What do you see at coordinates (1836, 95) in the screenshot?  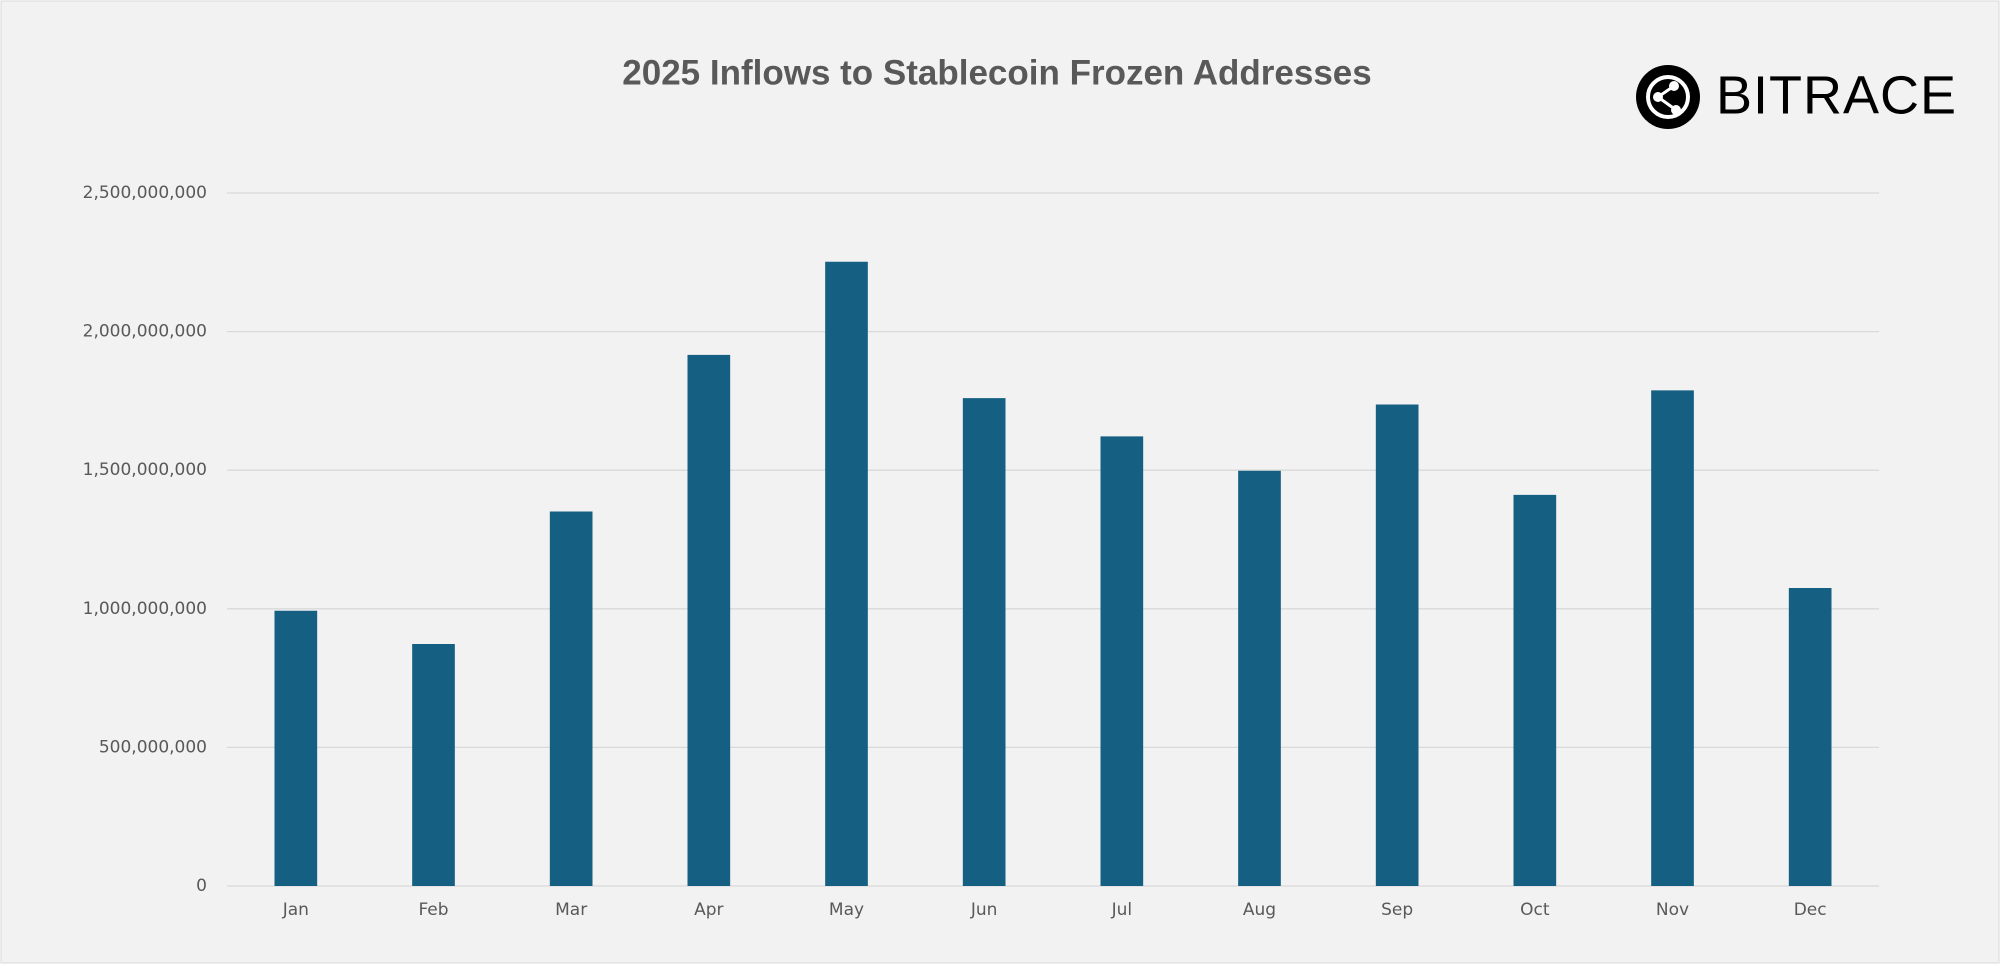 I see `logo-text: BITRACE` at bounding box center [1836, 95].